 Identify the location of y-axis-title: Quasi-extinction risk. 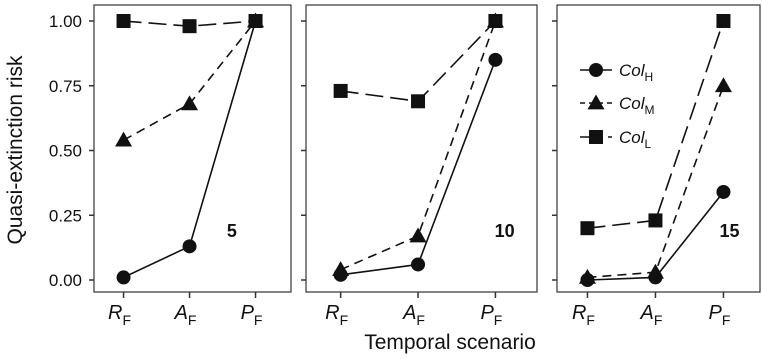
(15, 150).